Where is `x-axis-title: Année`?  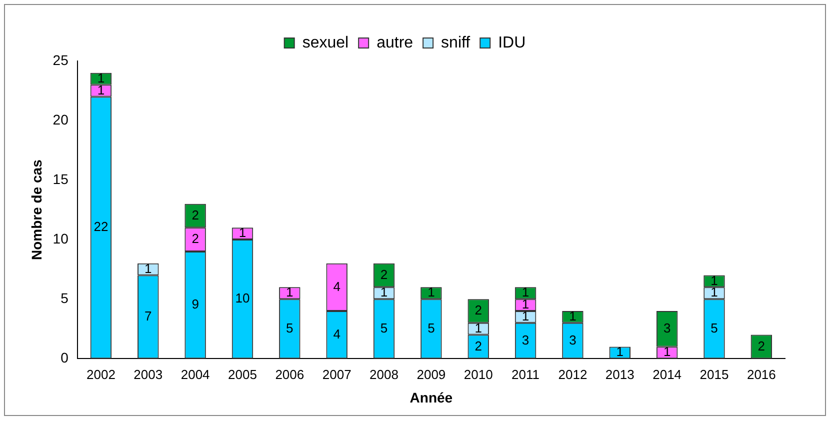
x-axis-title: Année is located at coordinates (431, 397).